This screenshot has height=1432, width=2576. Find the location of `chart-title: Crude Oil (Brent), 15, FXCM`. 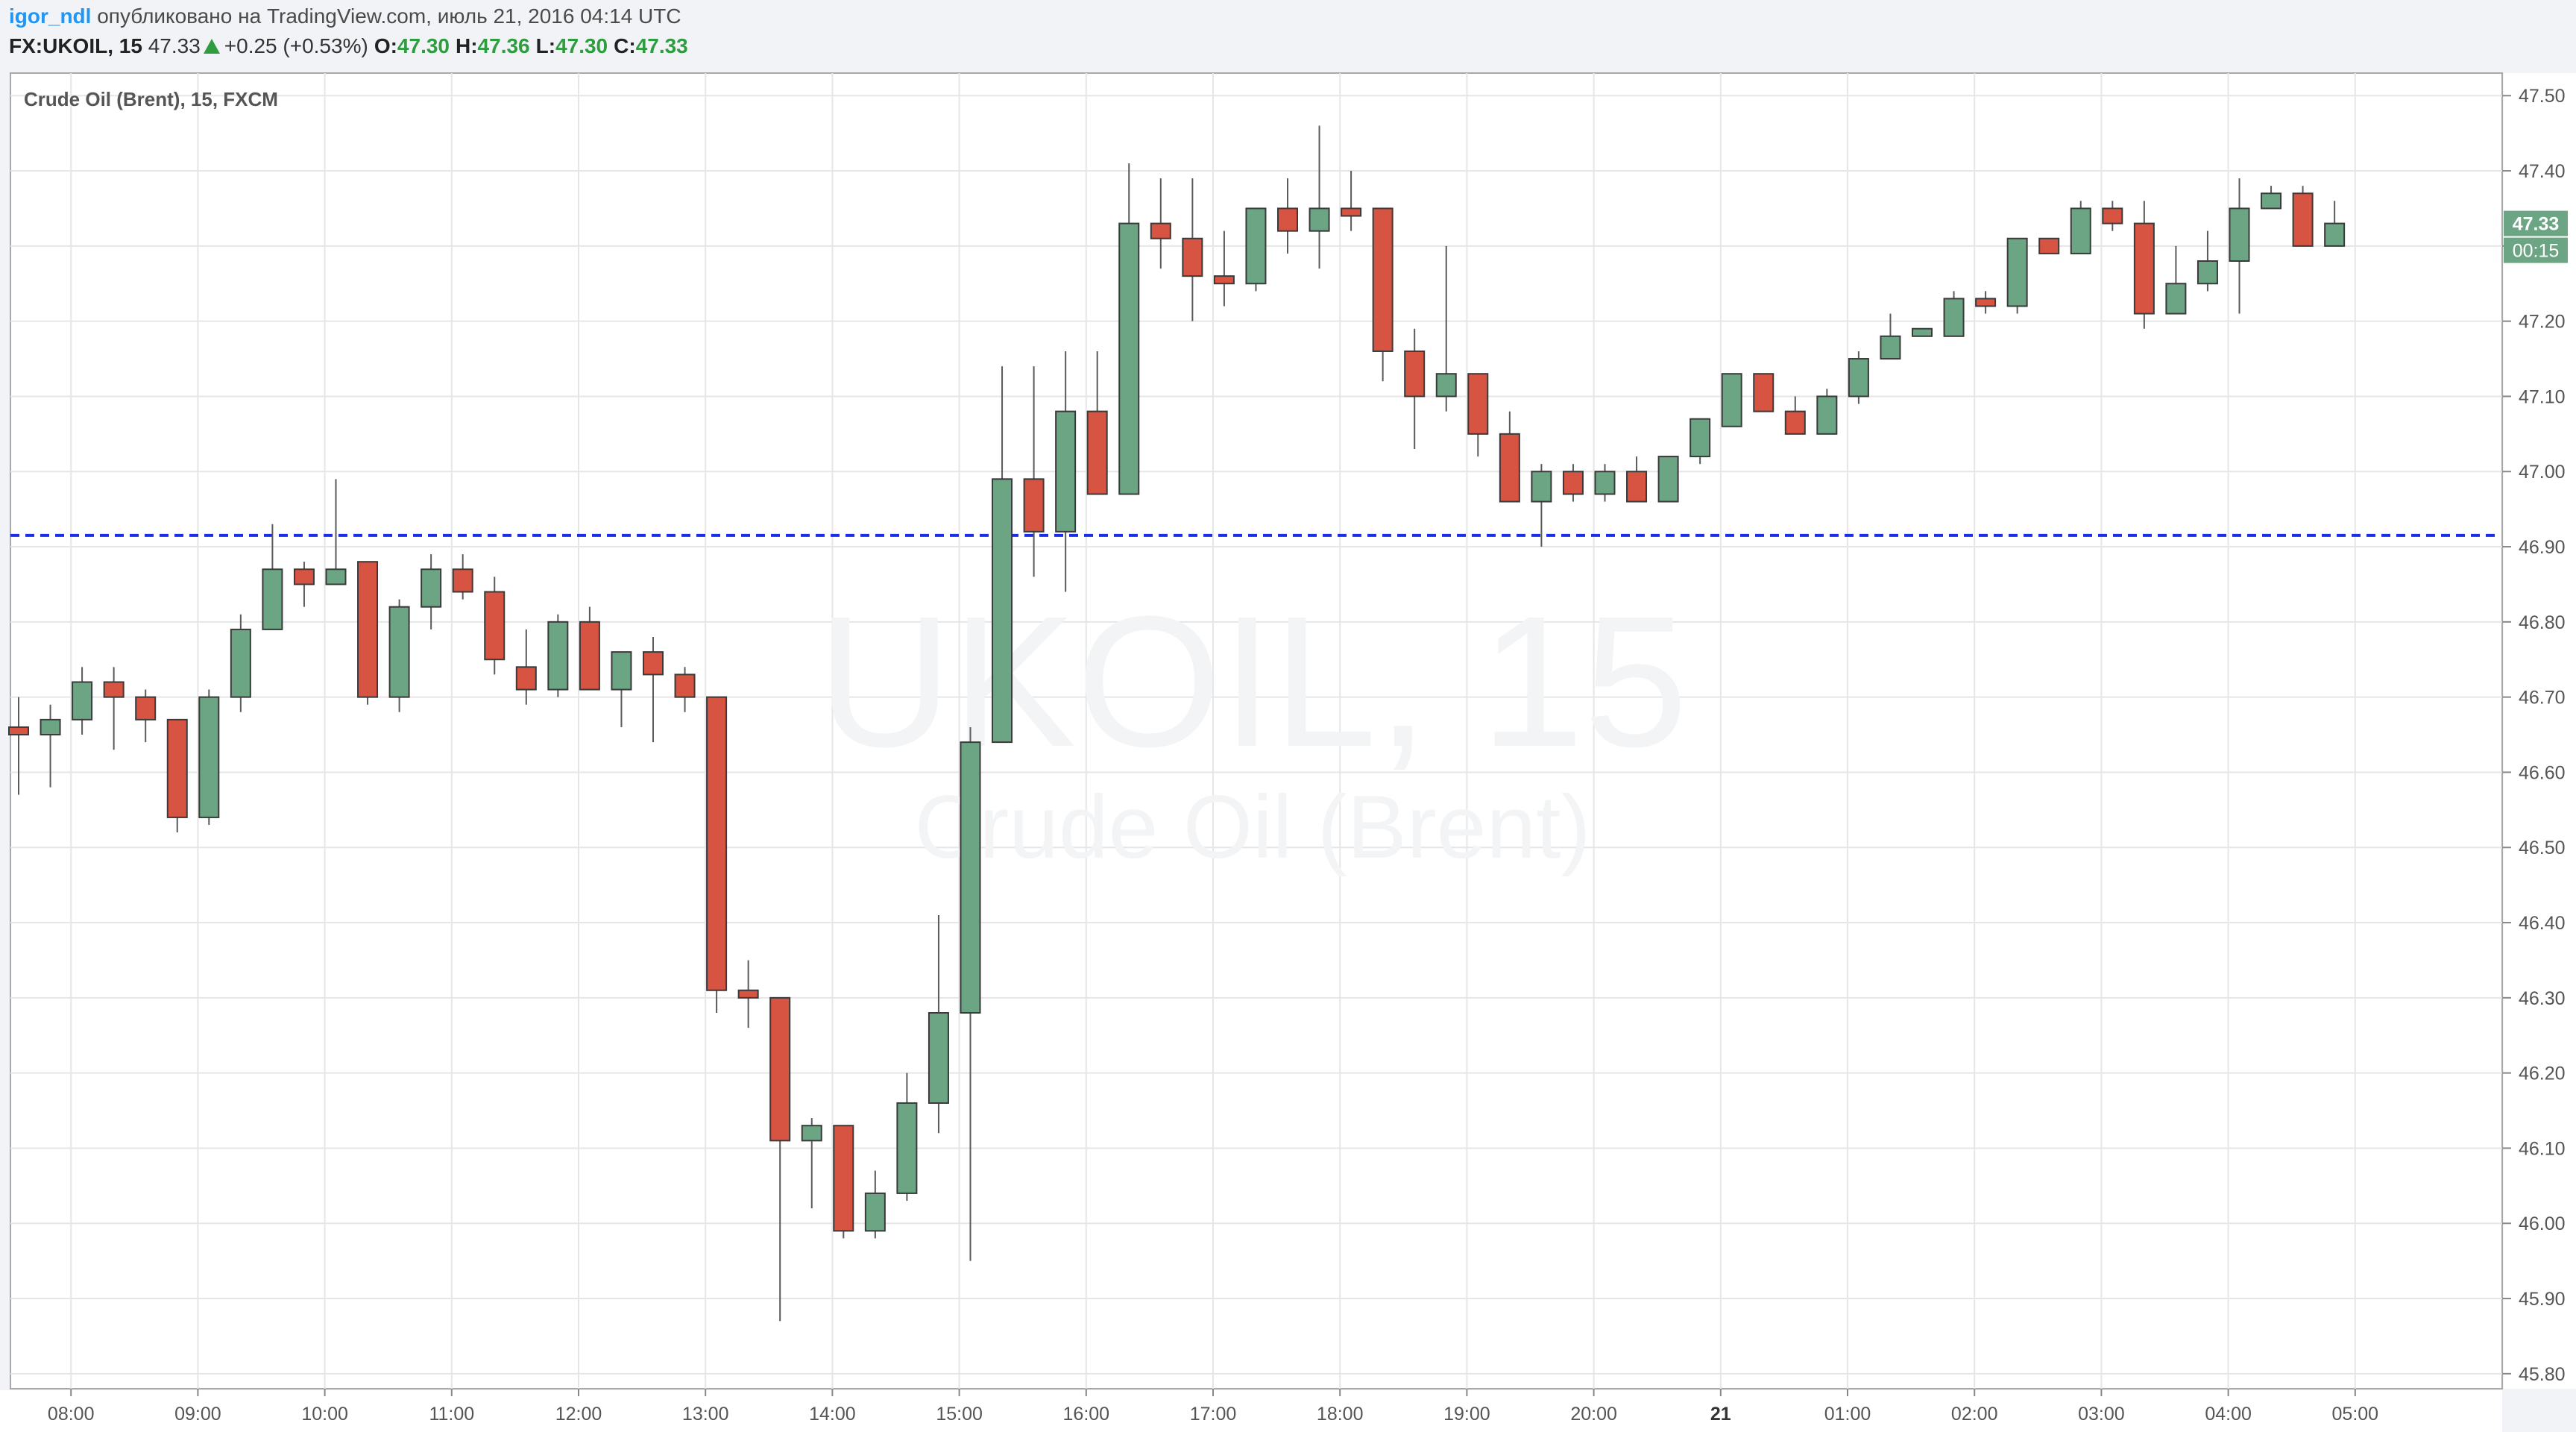

chart-title: Crude Oil (Brent), 15, FXCM is located at coordinates (151, 99).